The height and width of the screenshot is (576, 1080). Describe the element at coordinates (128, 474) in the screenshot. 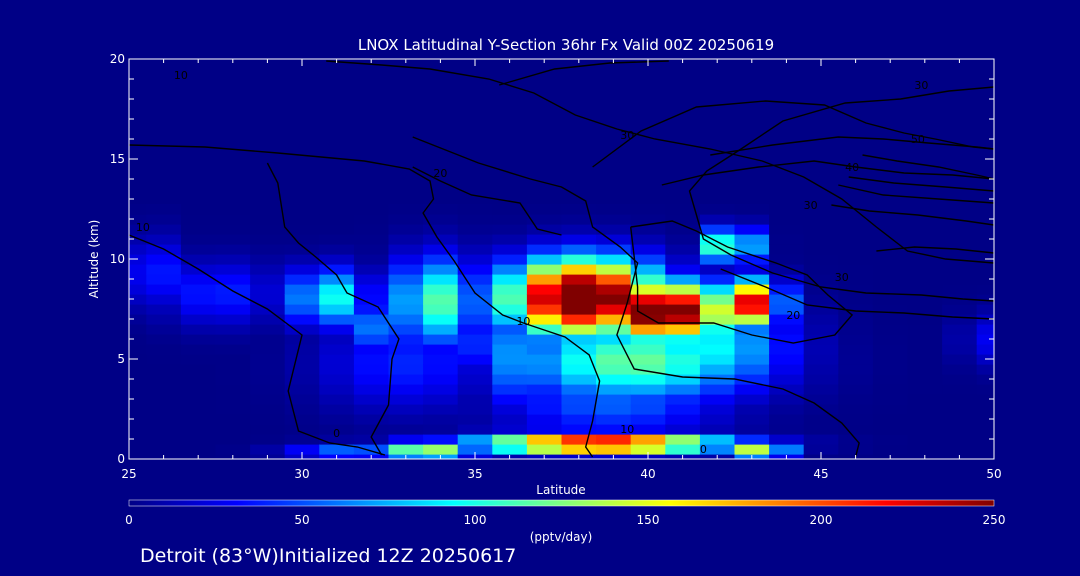

I see `x-tick-label: 25` at that location.